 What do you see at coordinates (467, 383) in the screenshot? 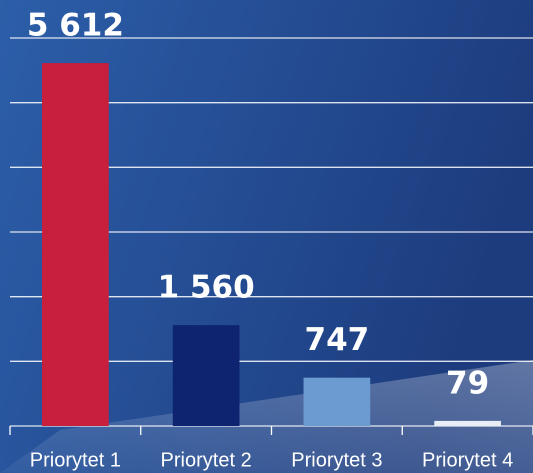
I see `data-label: 79` at bounding box center [467, 383].